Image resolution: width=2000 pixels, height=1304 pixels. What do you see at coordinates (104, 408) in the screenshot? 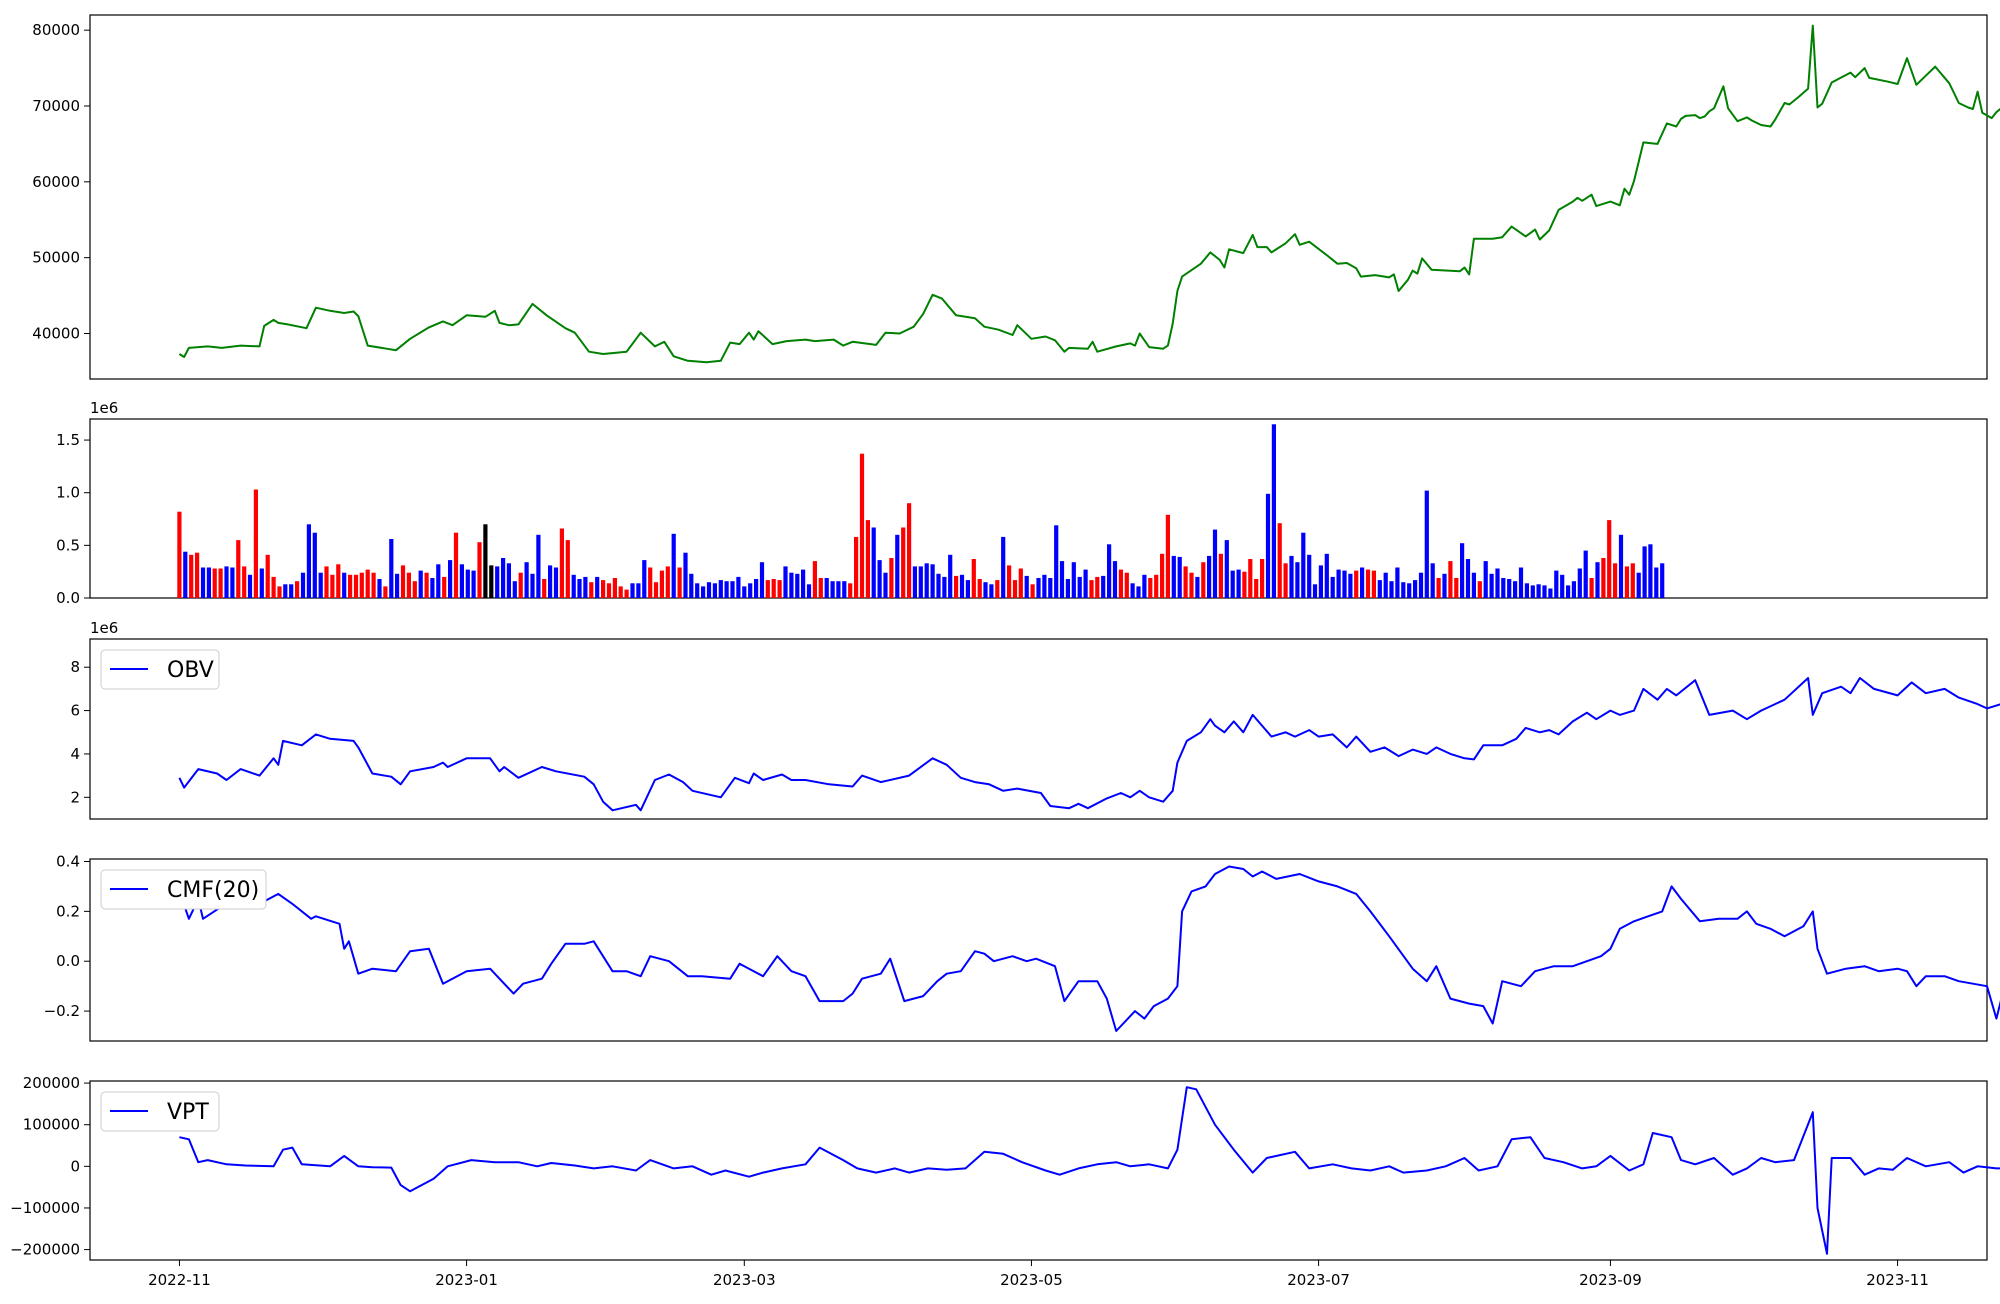
I see `panel-2-offset-label: 1e6` at bounding box center [104, 408].